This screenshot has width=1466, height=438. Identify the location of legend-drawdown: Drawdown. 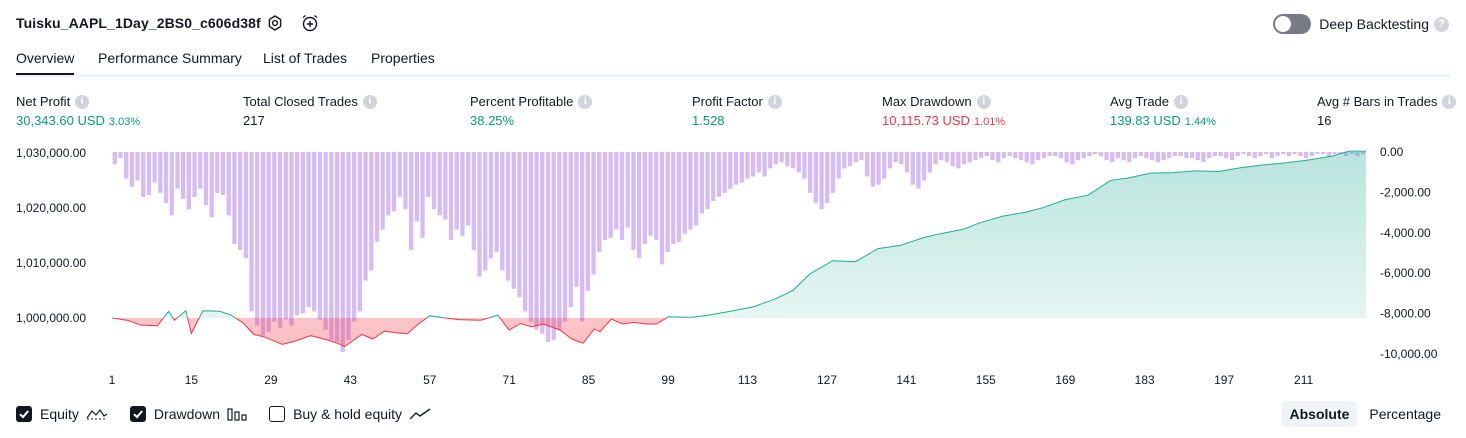
(188, 414).